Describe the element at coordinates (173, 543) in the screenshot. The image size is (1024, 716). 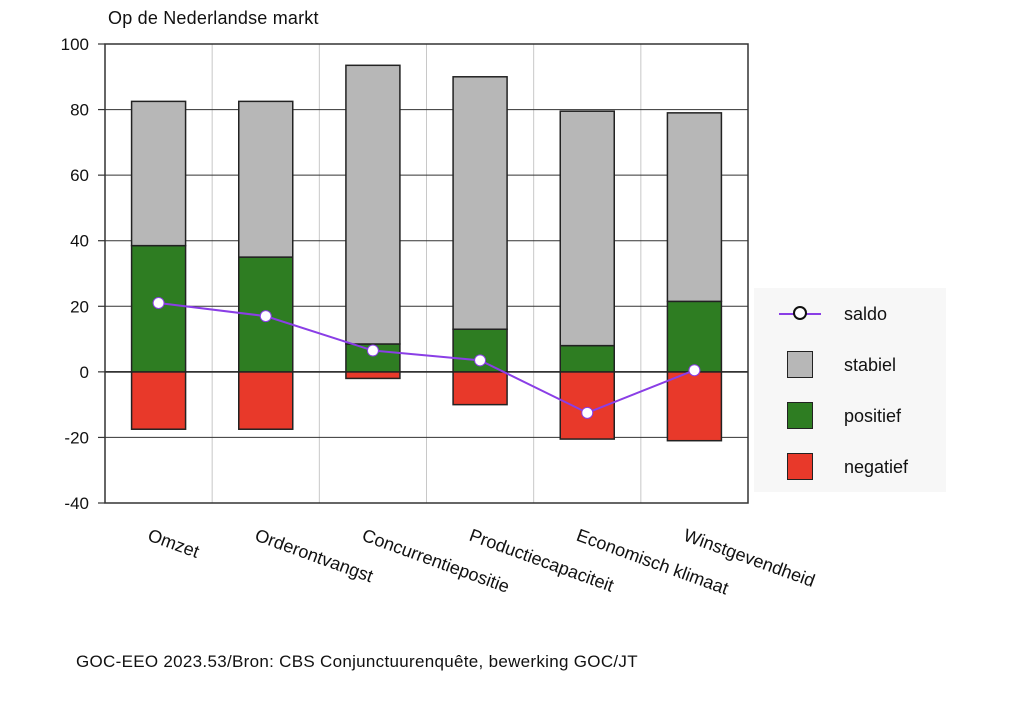
I see `x-tick-label: Omzet` at that location.